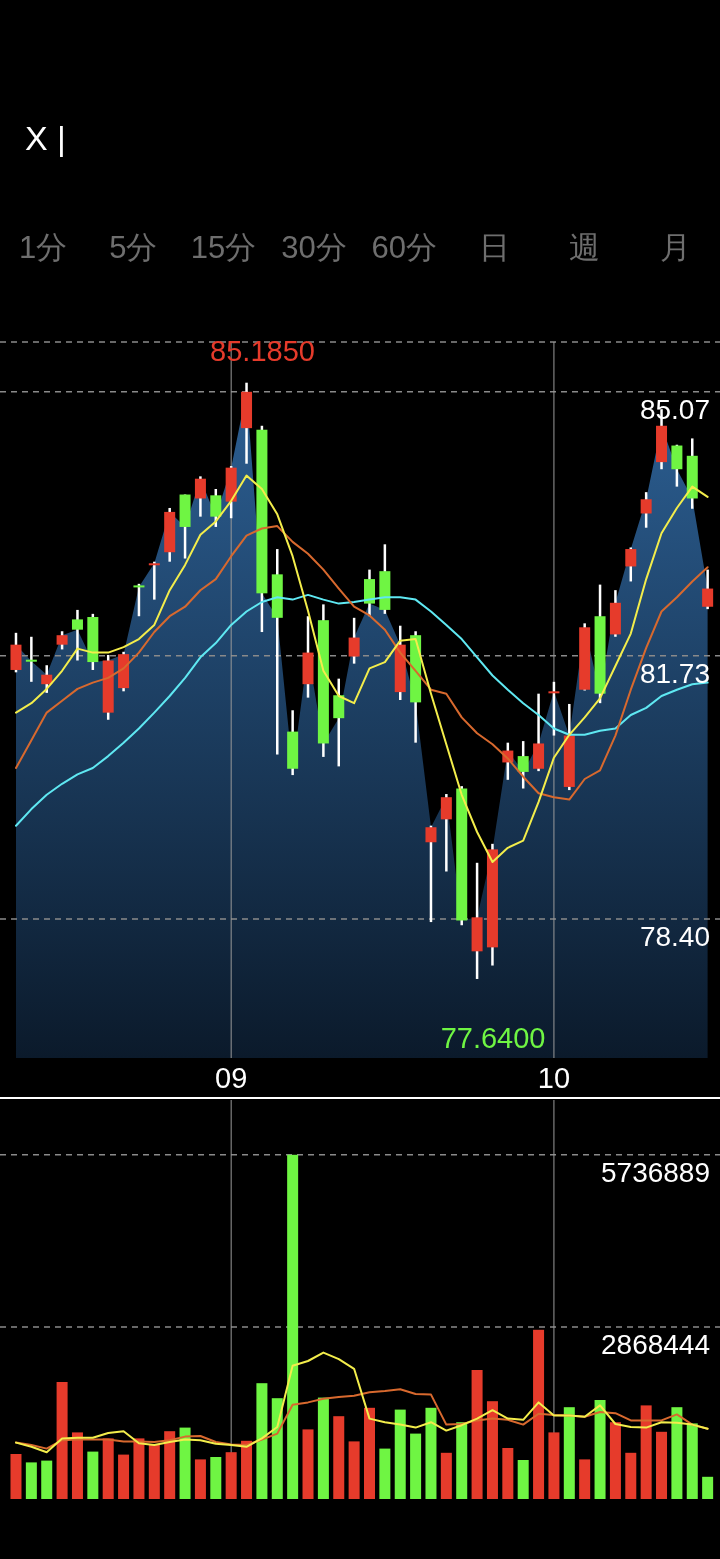 The height and width of the screenshot is (1559, 720). Describe the element at coordinates (585, 247) in the screenshot. I see `text: 週` at that location.